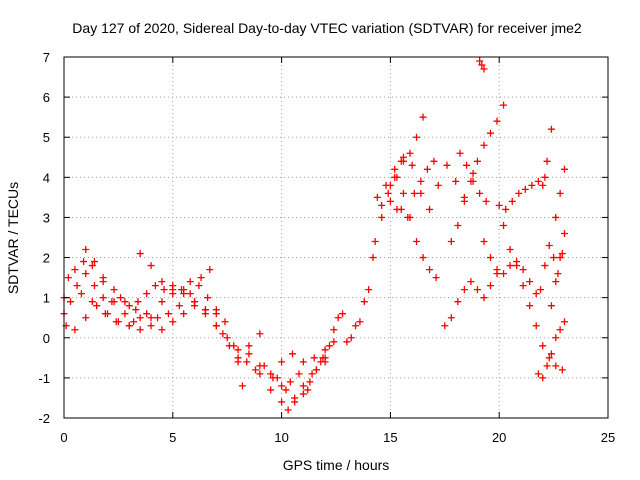 This screenshot has height=480, width=640. I want to click on series-sat-x, so click(551, 268).